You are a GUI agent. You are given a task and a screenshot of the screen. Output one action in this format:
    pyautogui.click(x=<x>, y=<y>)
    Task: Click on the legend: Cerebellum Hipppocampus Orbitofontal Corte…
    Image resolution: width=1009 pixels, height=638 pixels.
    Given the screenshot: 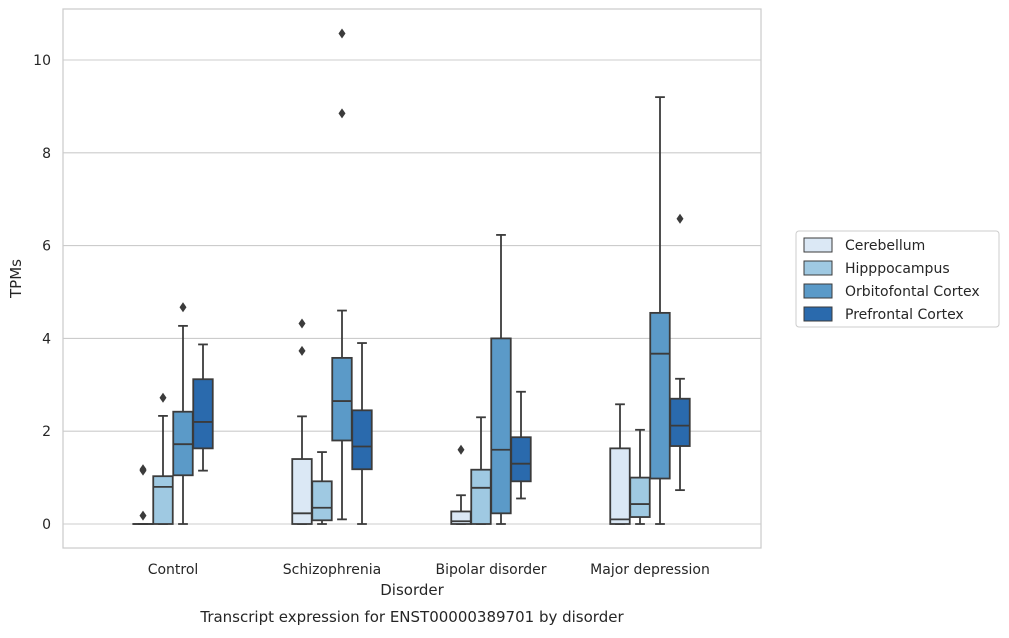 What is the action you would take?
    pyautogui.click(x=897, y=279)
    